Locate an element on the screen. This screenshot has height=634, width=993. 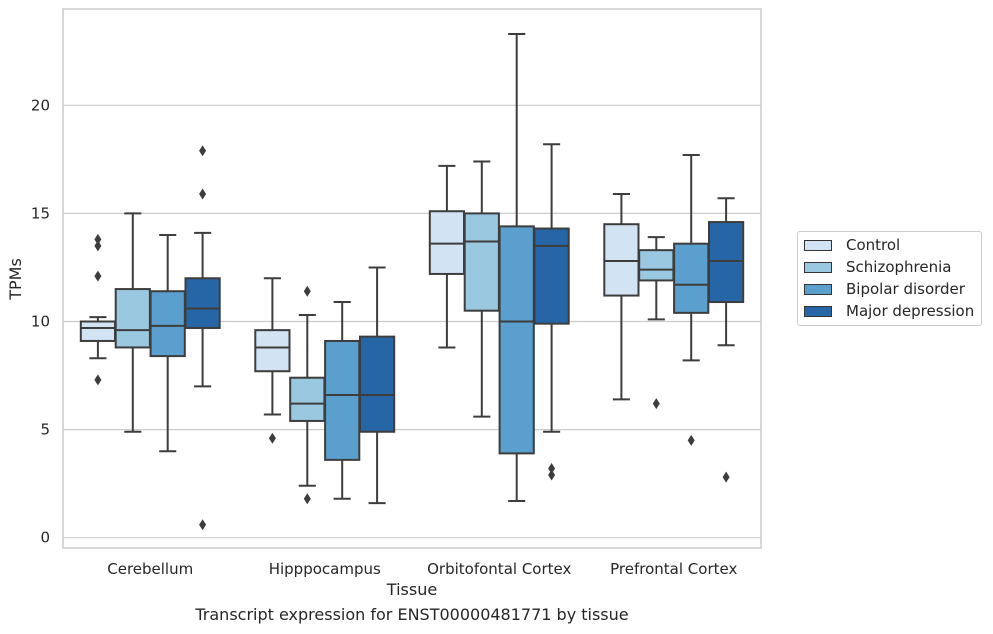
legend-label-control: Control is located at coordinates (873, 245).